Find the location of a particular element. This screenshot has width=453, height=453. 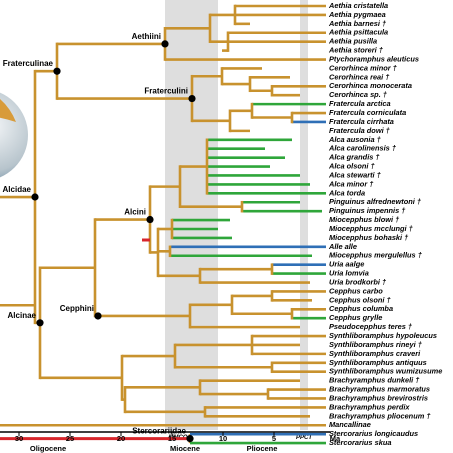

tick-label: 15 is located at coordinates (172, 438).